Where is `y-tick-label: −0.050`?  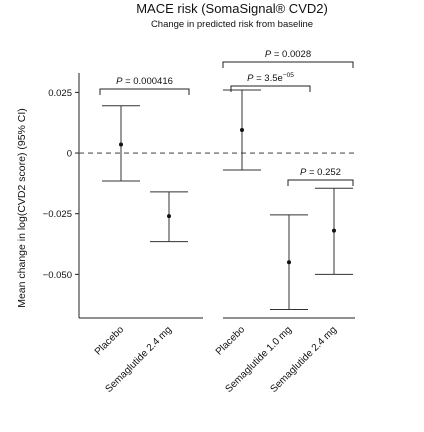
y-tick-label: −0.050 is located at coordinates (57, 275).